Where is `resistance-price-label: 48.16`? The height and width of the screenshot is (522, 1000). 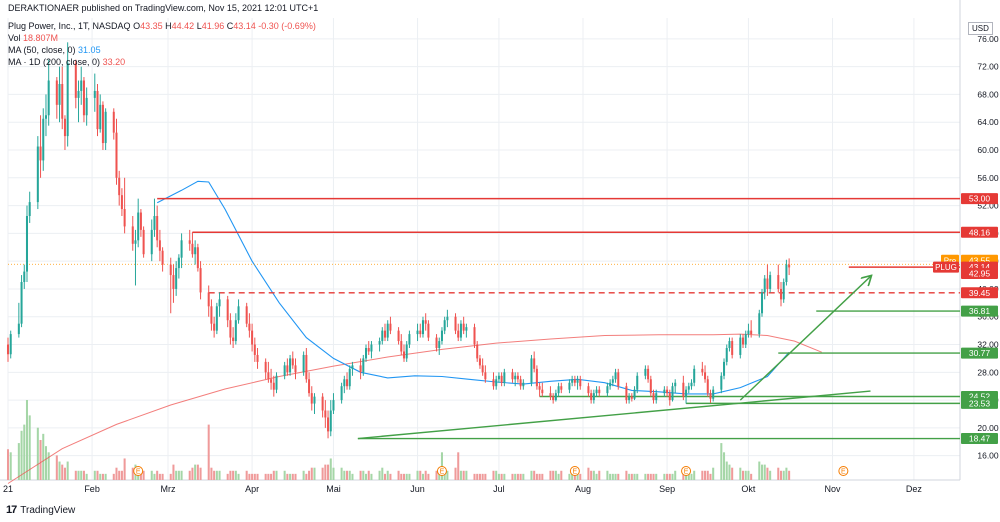
resistance-price-label: 48.16 is located at coordinates (980, 232).